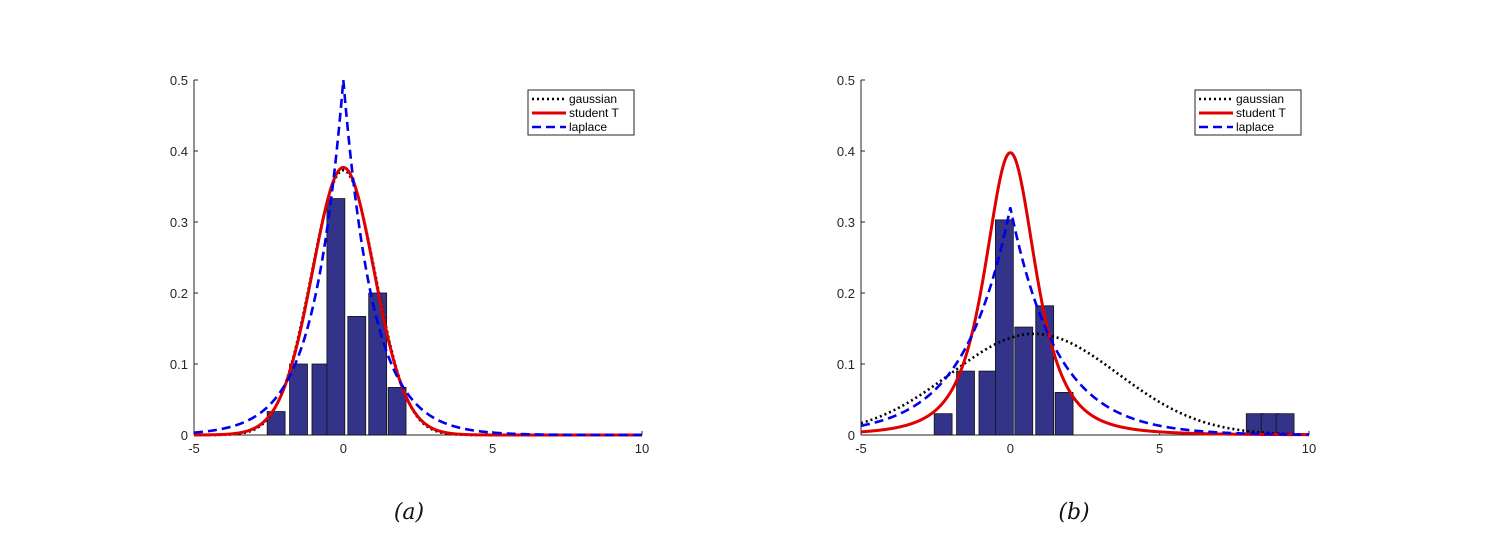 The height and width of the screenshot is (541, 1504). What do you see at coordinates (1074, 512) in the screenshot?
I see `caption-b: (b)` at bounding box center [1074, 512].